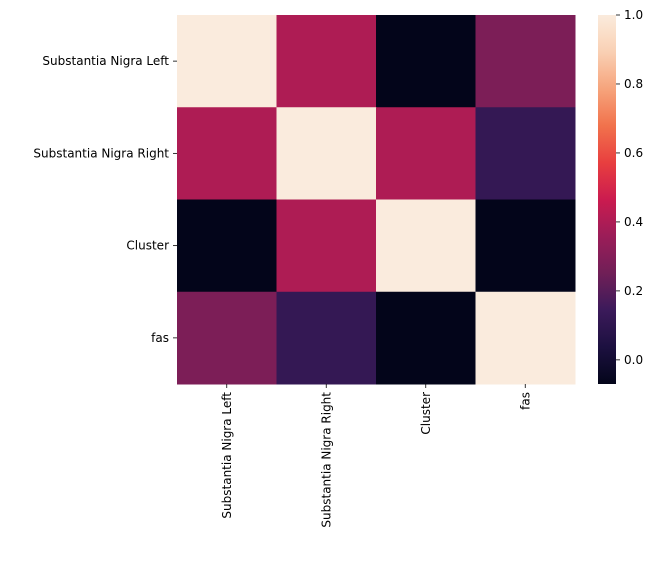  I want to click on colorbar: 0.0 0.2 0.4 0.6 0.8 1.0, so click(620, 196).